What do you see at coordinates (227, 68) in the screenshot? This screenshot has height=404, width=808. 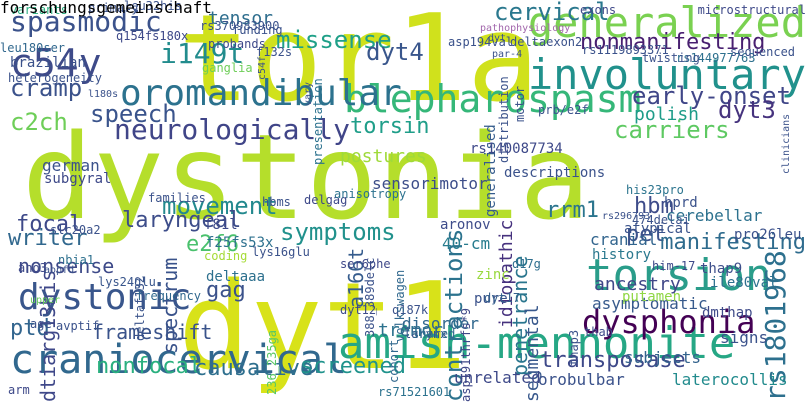 I see `word: ganglia` at bounding box center [227, 68].